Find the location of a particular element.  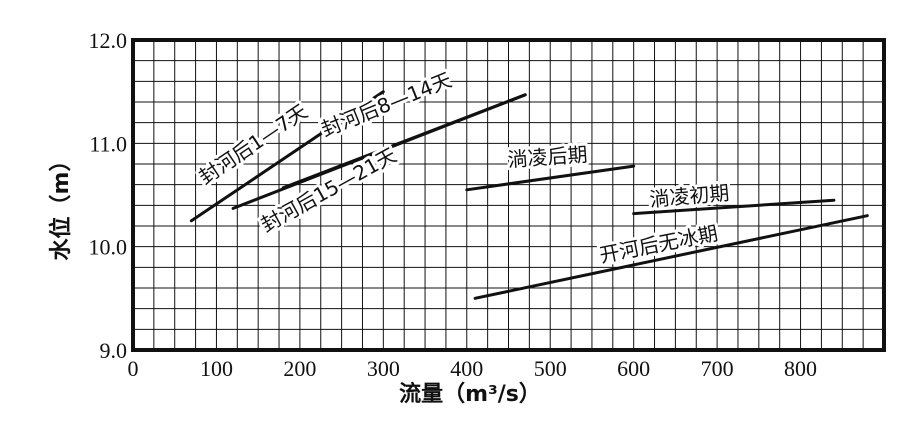

y-tick-label: 12.0 is located at coordinates (108, 40).